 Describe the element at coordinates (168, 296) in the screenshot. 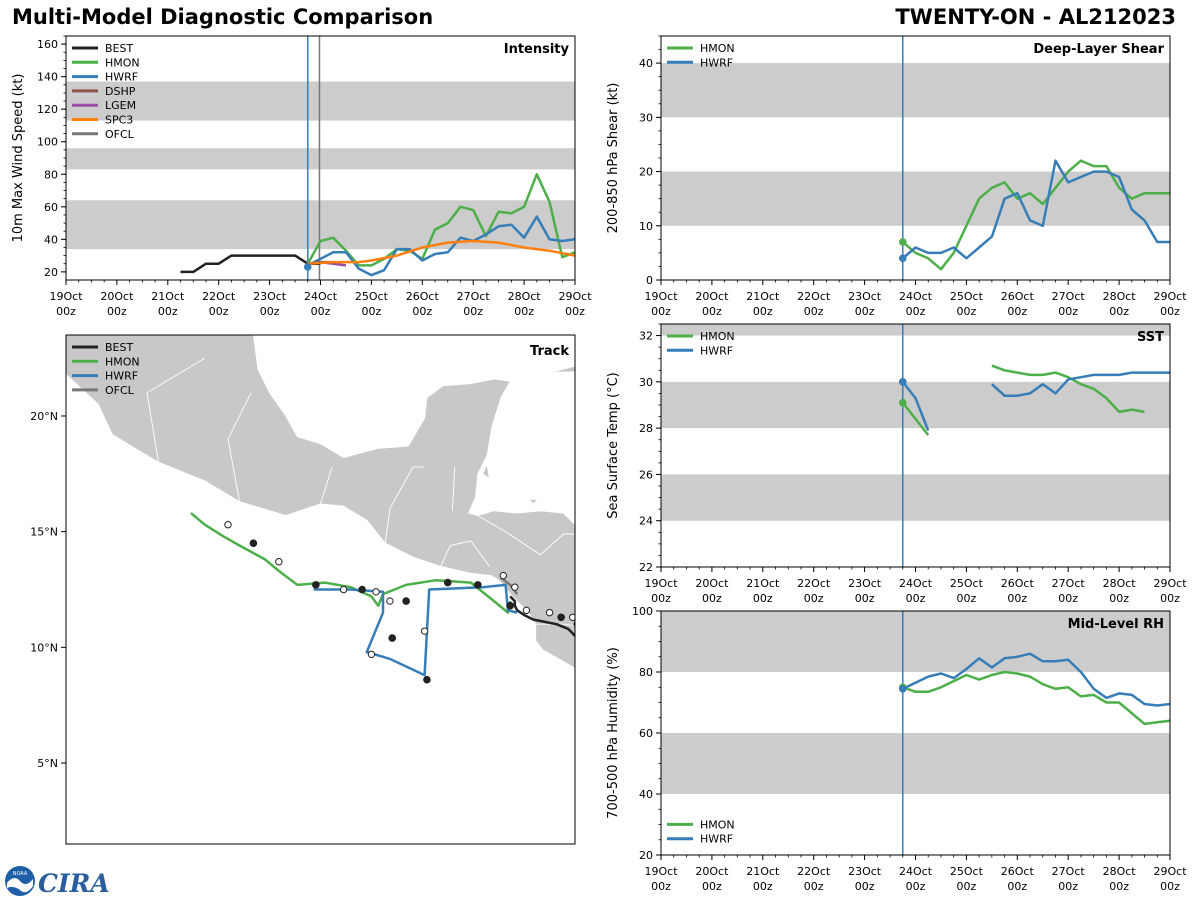

I see `intensity-x-tick-label: 21Oct` at that location.